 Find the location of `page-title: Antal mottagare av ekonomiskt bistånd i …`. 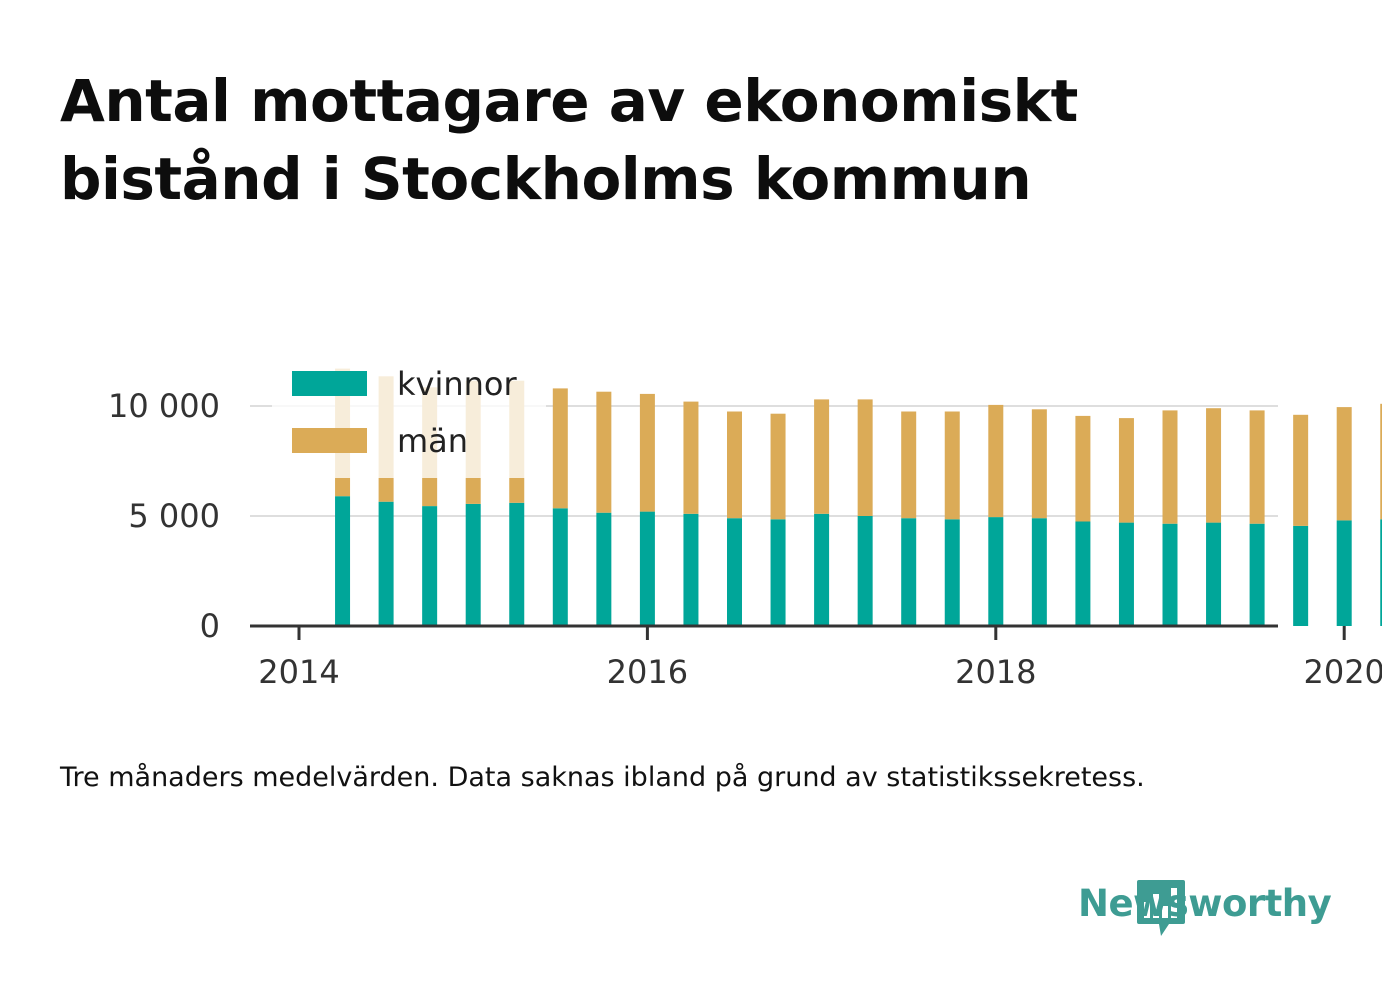

page-title: Antal mottagare av ekonomiskt bistånd i … is located at coordinates (690, 140).